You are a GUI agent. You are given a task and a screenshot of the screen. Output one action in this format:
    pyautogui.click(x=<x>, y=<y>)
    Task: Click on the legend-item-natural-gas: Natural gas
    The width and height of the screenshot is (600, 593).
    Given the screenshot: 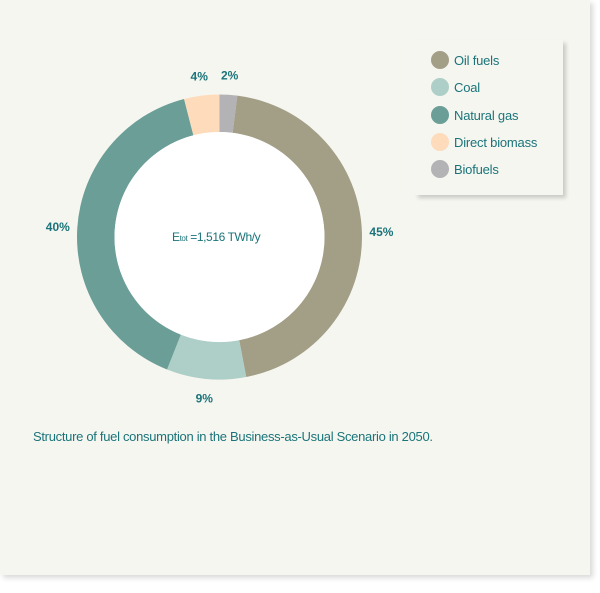 What is the action you would take?
    pyautogui.click(x=474, y=115)
    